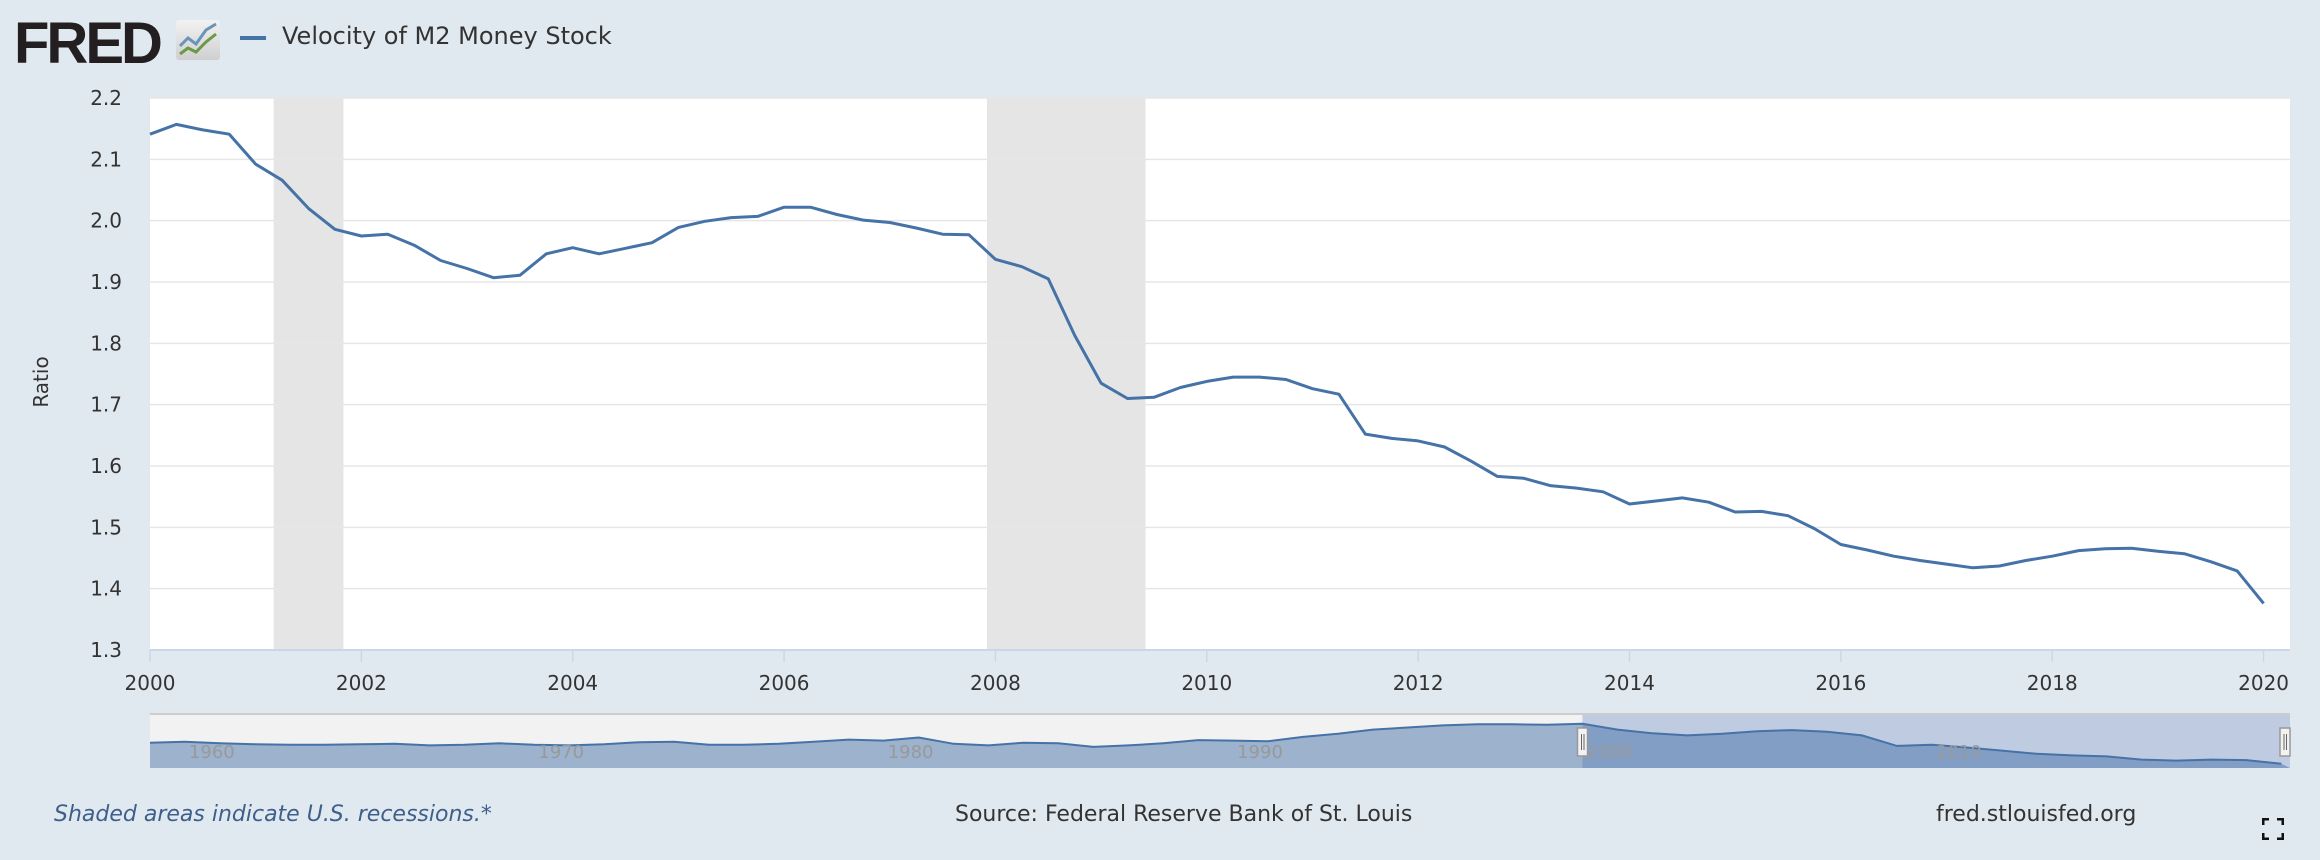  What do you see at coordinates (2273, 829) in the screenshot?
I see `fullscreen-icon` at bounding box center [2273, 829].